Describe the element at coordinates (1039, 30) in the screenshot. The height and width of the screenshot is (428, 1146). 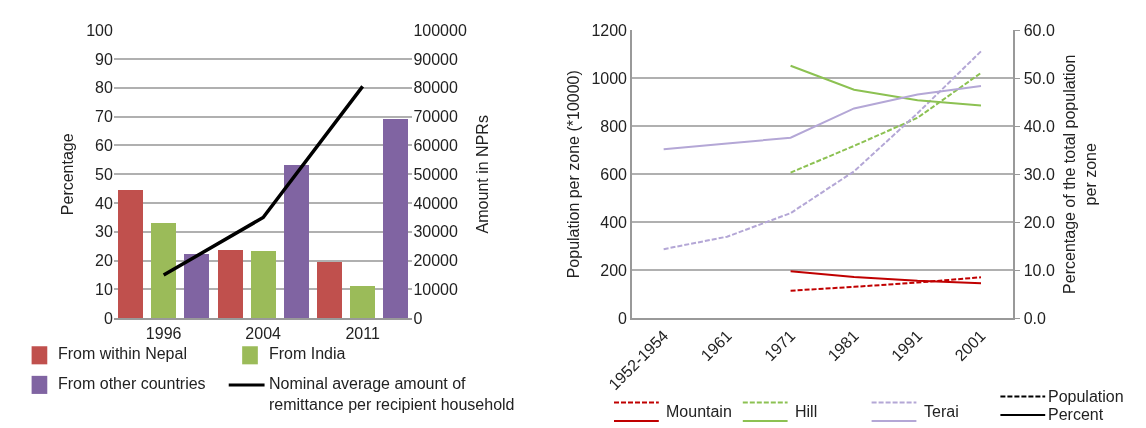
I see `y2-tick-label: 60.0` at that location.